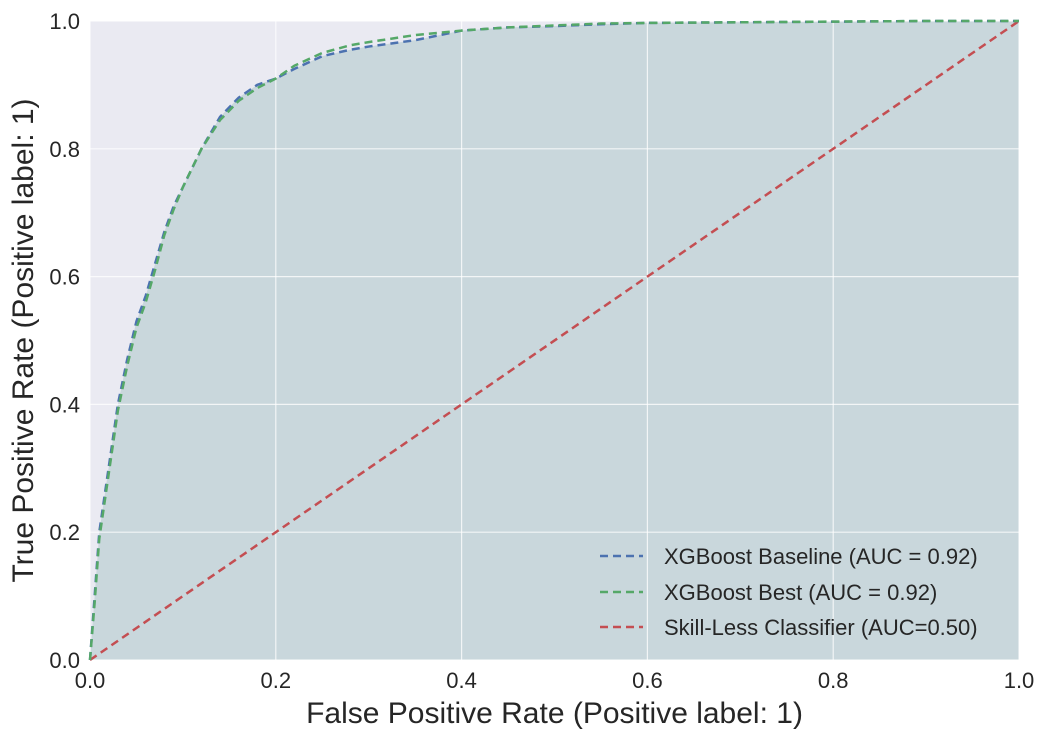 The height and width of the screenshot is (739, 1046). I want to click on y-axis-title: True Positive Rate (Positive label: 1), so click(23, 340).